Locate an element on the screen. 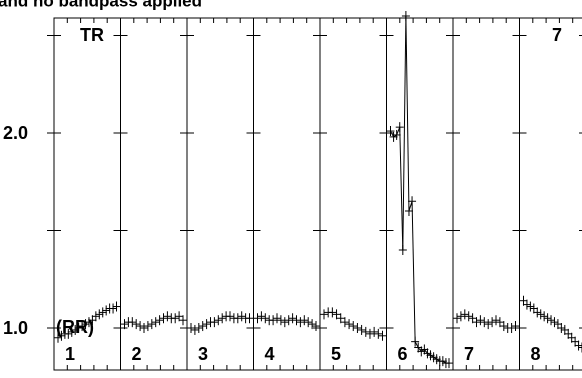  y-axis-label: (RR) is located at coordinates (75, 327).